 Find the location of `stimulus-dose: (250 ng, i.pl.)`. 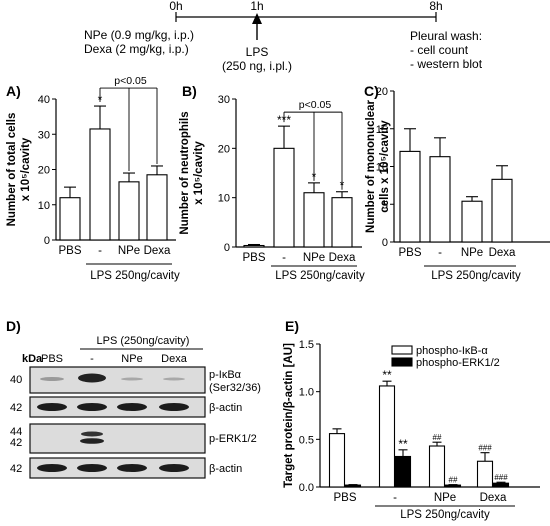

stimulus-dose: (250 ng, i.pl.) is located at coordinates (257, 66).